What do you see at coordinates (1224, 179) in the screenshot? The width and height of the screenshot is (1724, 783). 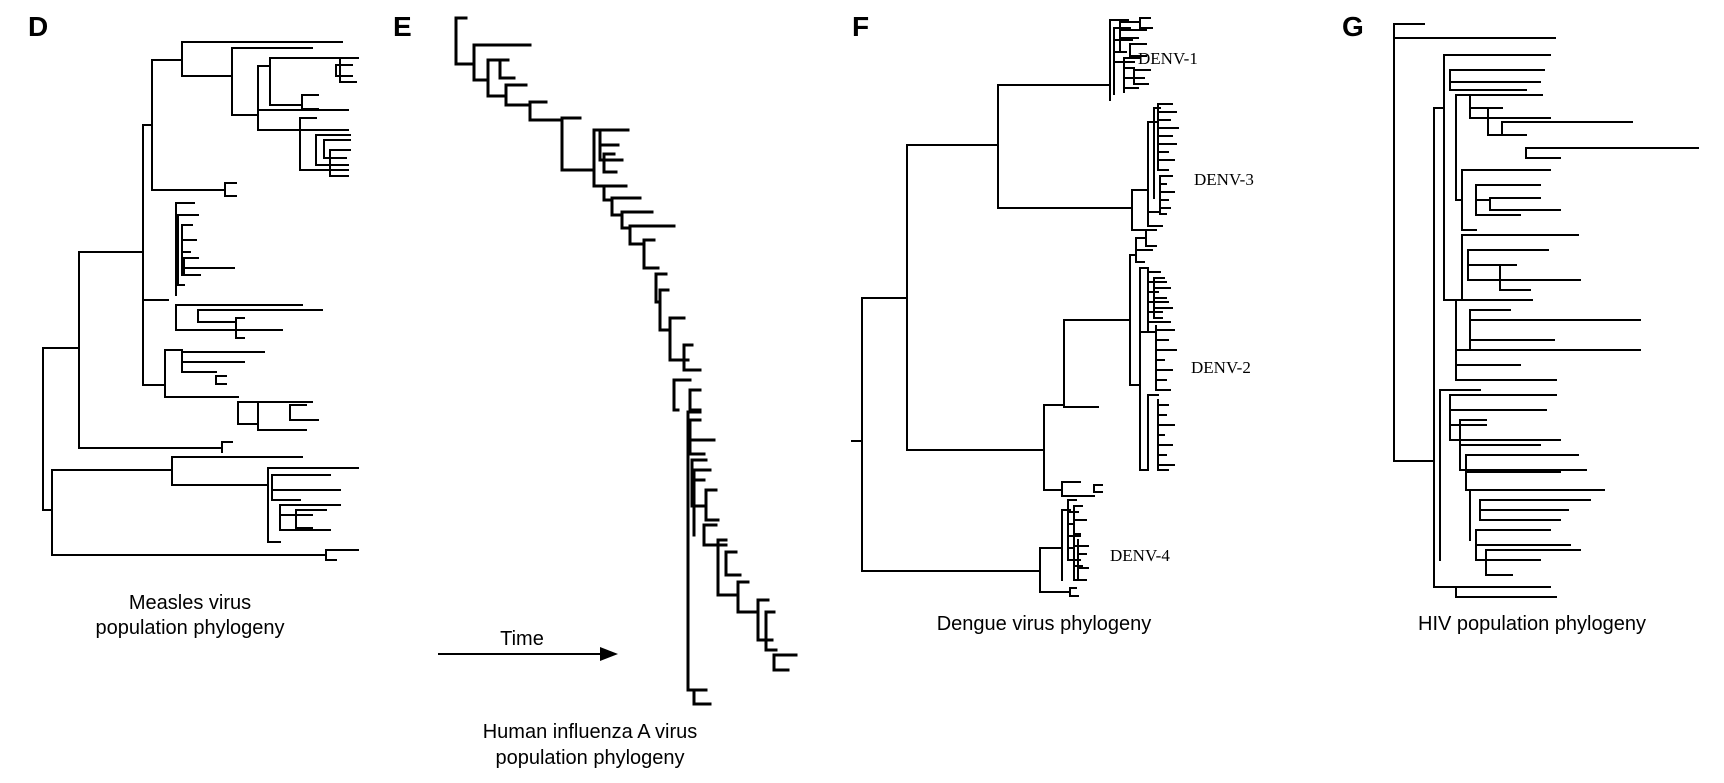 I see `clade-label-denv-3: DENV-3` at bounding box center [1224, 179].